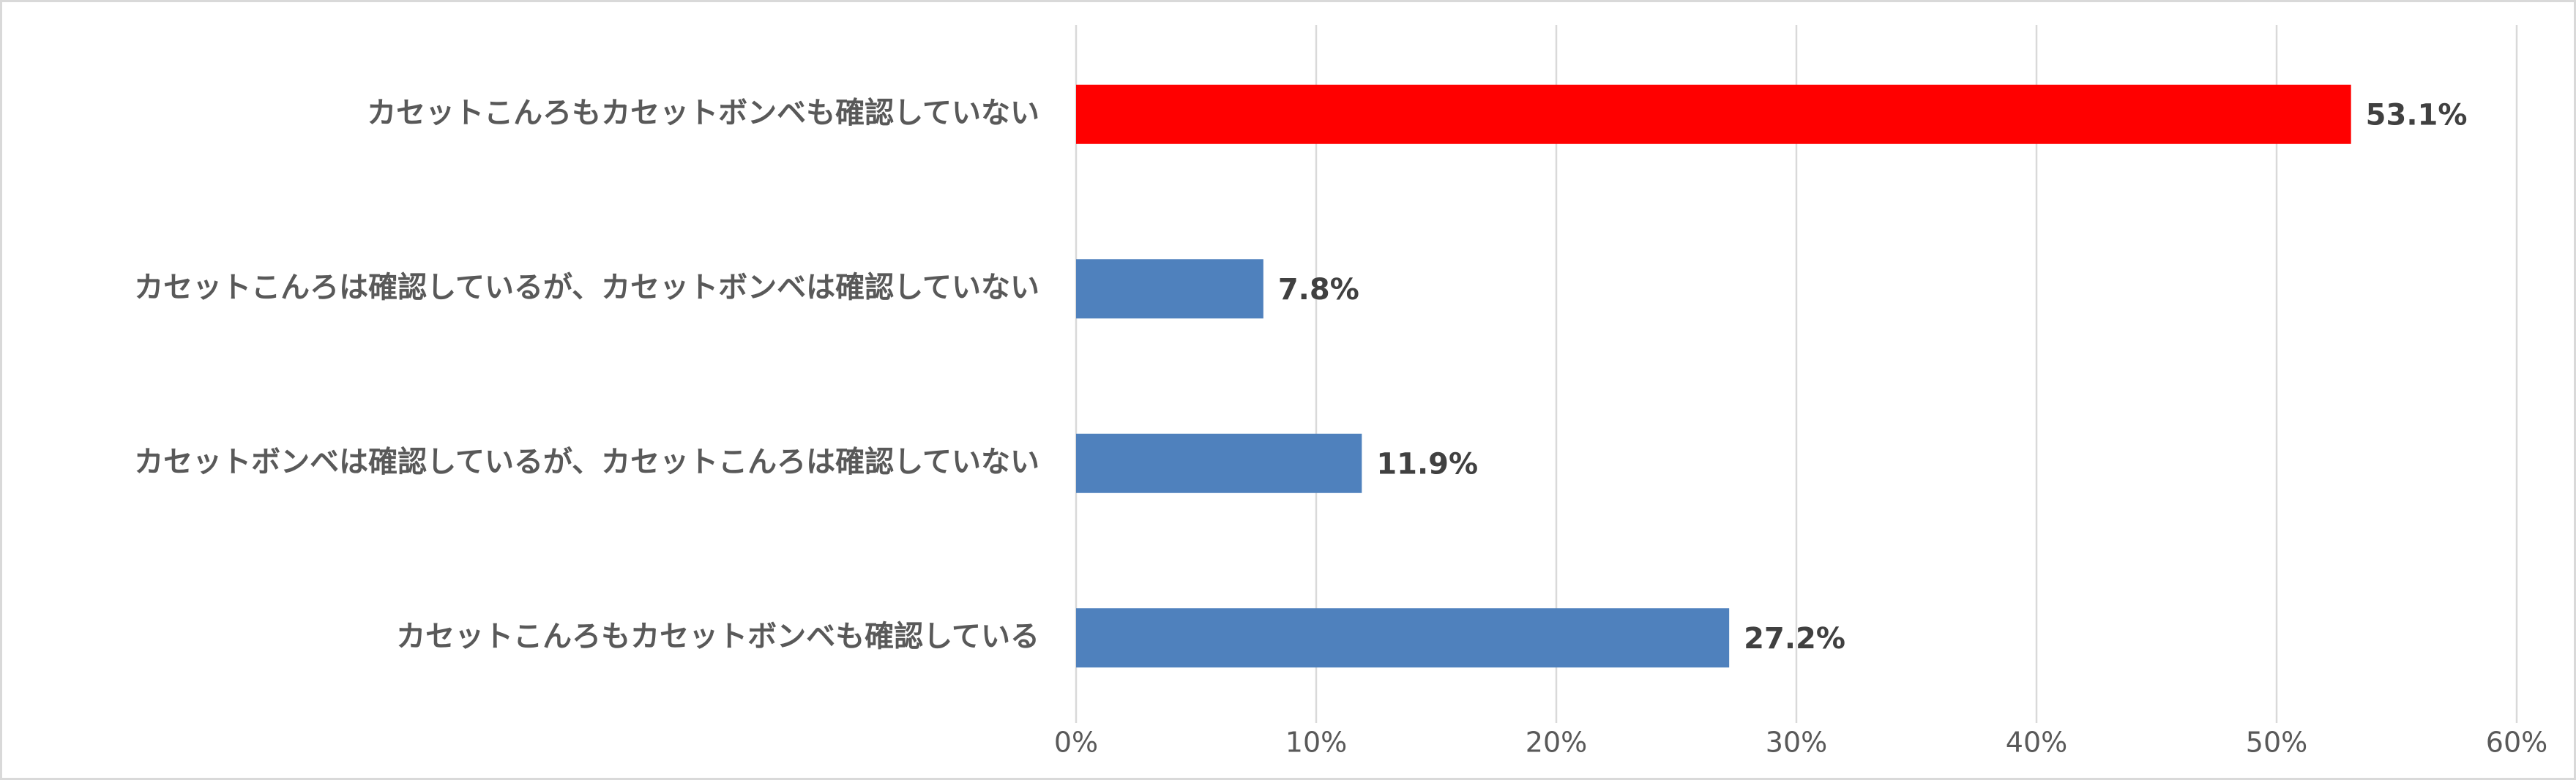  I want to click on x-tick-label: 30%, so click(1796, 743).